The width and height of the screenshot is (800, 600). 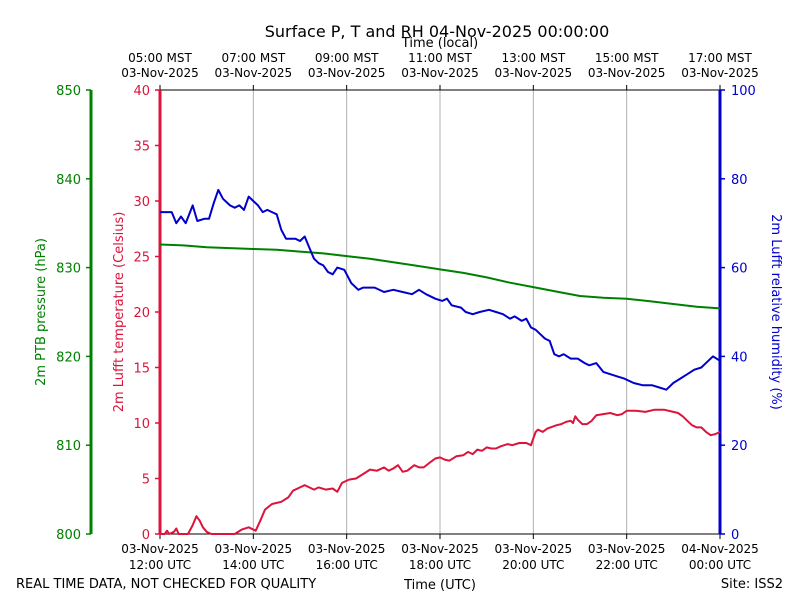 I want to click on humidity-tick-label: 20, so click(x=739, y=446).